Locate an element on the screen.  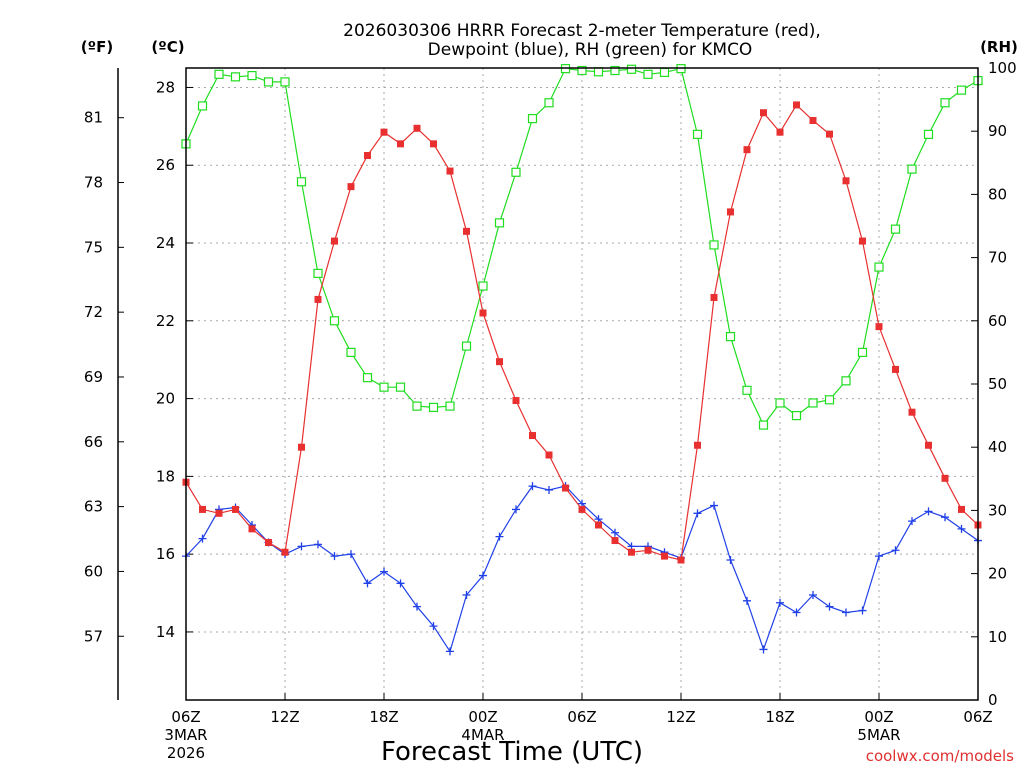
rh-tick-label: 10 is located at coordinates (997, 637).